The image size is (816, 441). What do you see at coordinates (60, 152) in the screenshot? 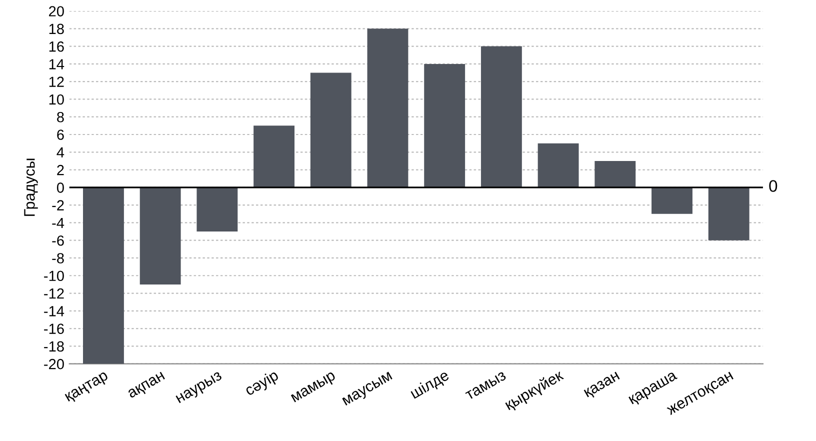
I see `y-tick-label: 4` at bounding box center [60, 152].